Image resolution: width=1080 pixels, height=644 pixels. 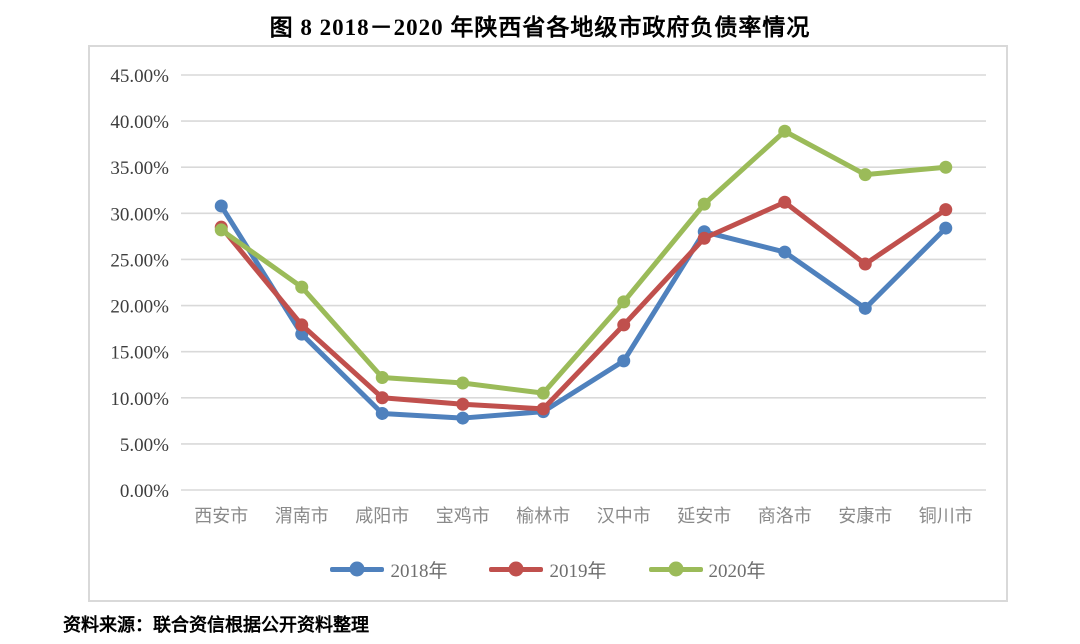 I want to click on x-axis-category-label: 铜川市, so click(x=946, y=516).